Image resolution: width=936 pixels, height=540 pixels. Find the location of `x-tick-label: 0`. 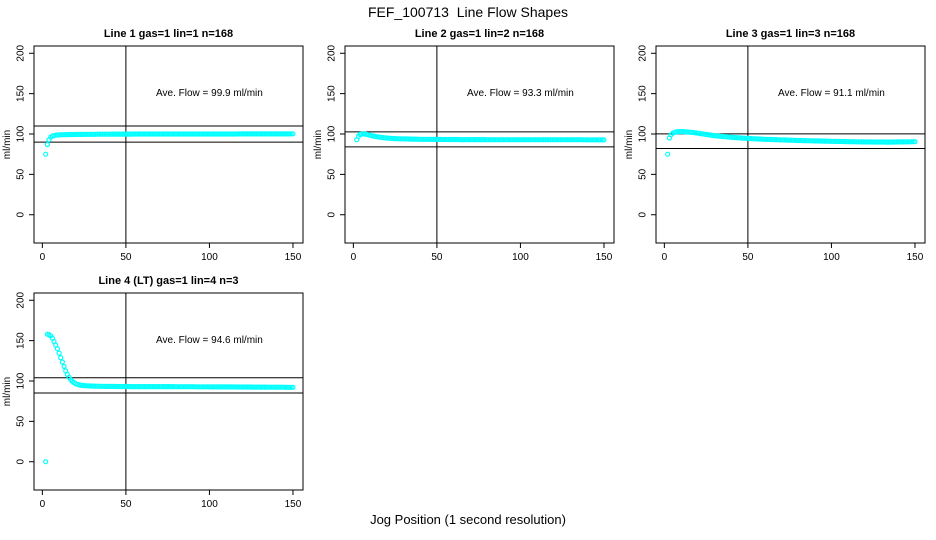

x-tick-label: 0 is located at coordinates (43, 257).